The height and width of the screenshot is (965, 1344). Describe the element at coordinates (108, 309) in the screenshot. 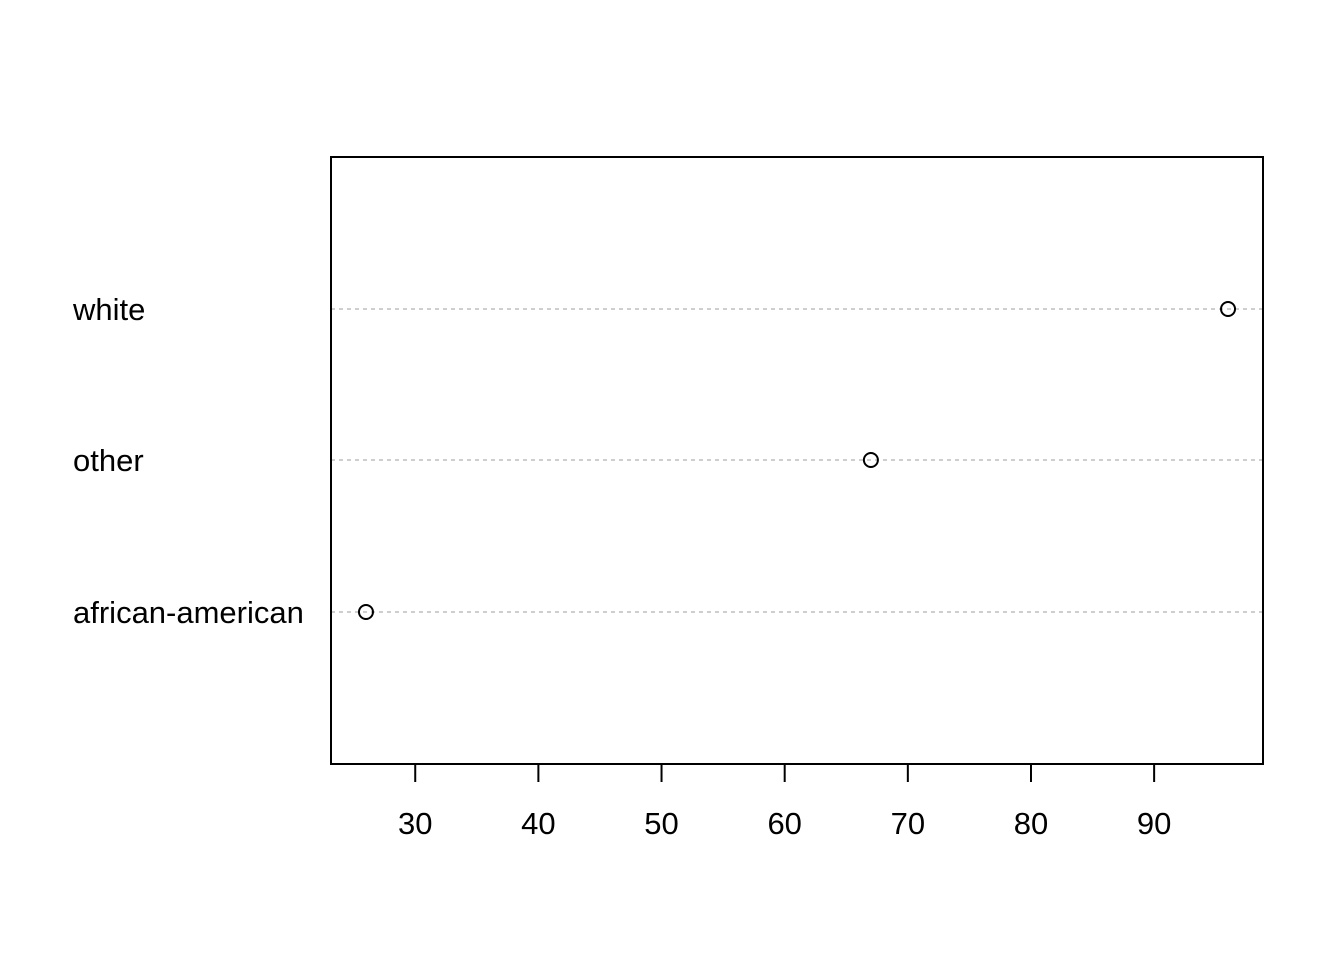

I see `category-label: white` at that location.